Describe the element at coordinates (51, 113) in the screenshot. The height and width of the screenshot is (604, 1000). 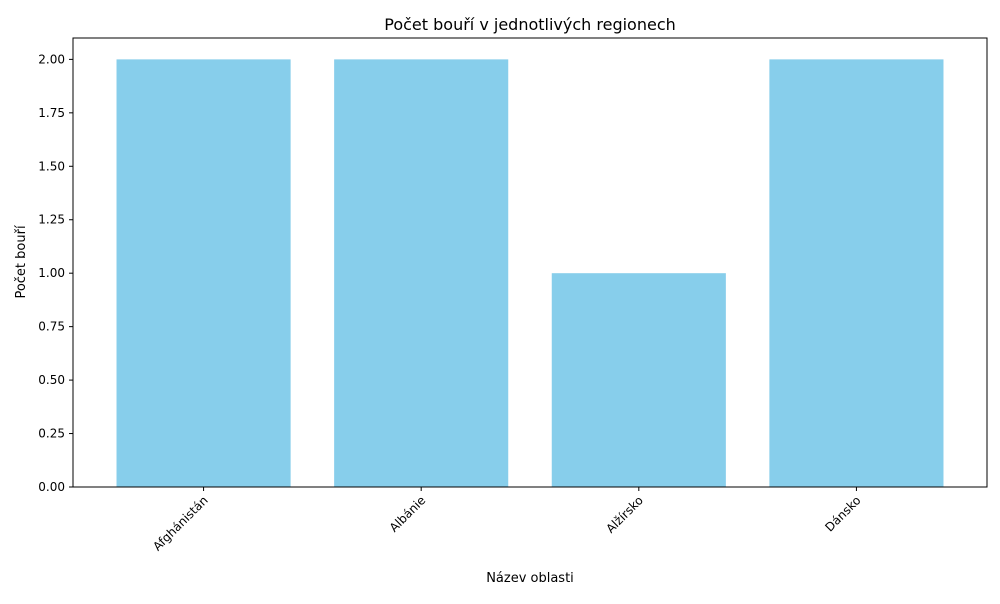
I see `y-tick-label: 1.75` at that location.